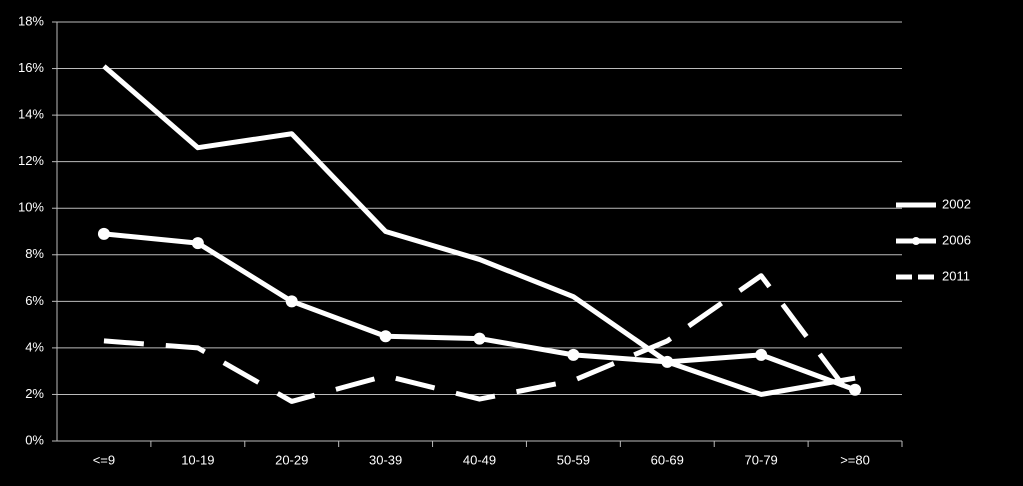 This screenshot has height=486, width=1023. What do you see at coordinates (31, 67) in the screenshot?
I see `y-tick-label: 16%` at bounding box center [31, 67].